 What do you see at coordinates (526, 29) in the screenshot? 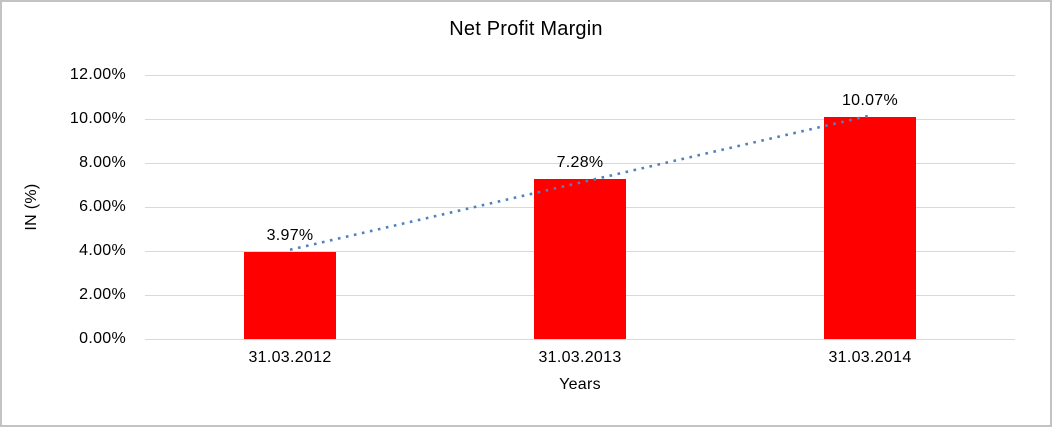
I see `chart-title: Net Profit Margin` at bounding box center [526, 29].